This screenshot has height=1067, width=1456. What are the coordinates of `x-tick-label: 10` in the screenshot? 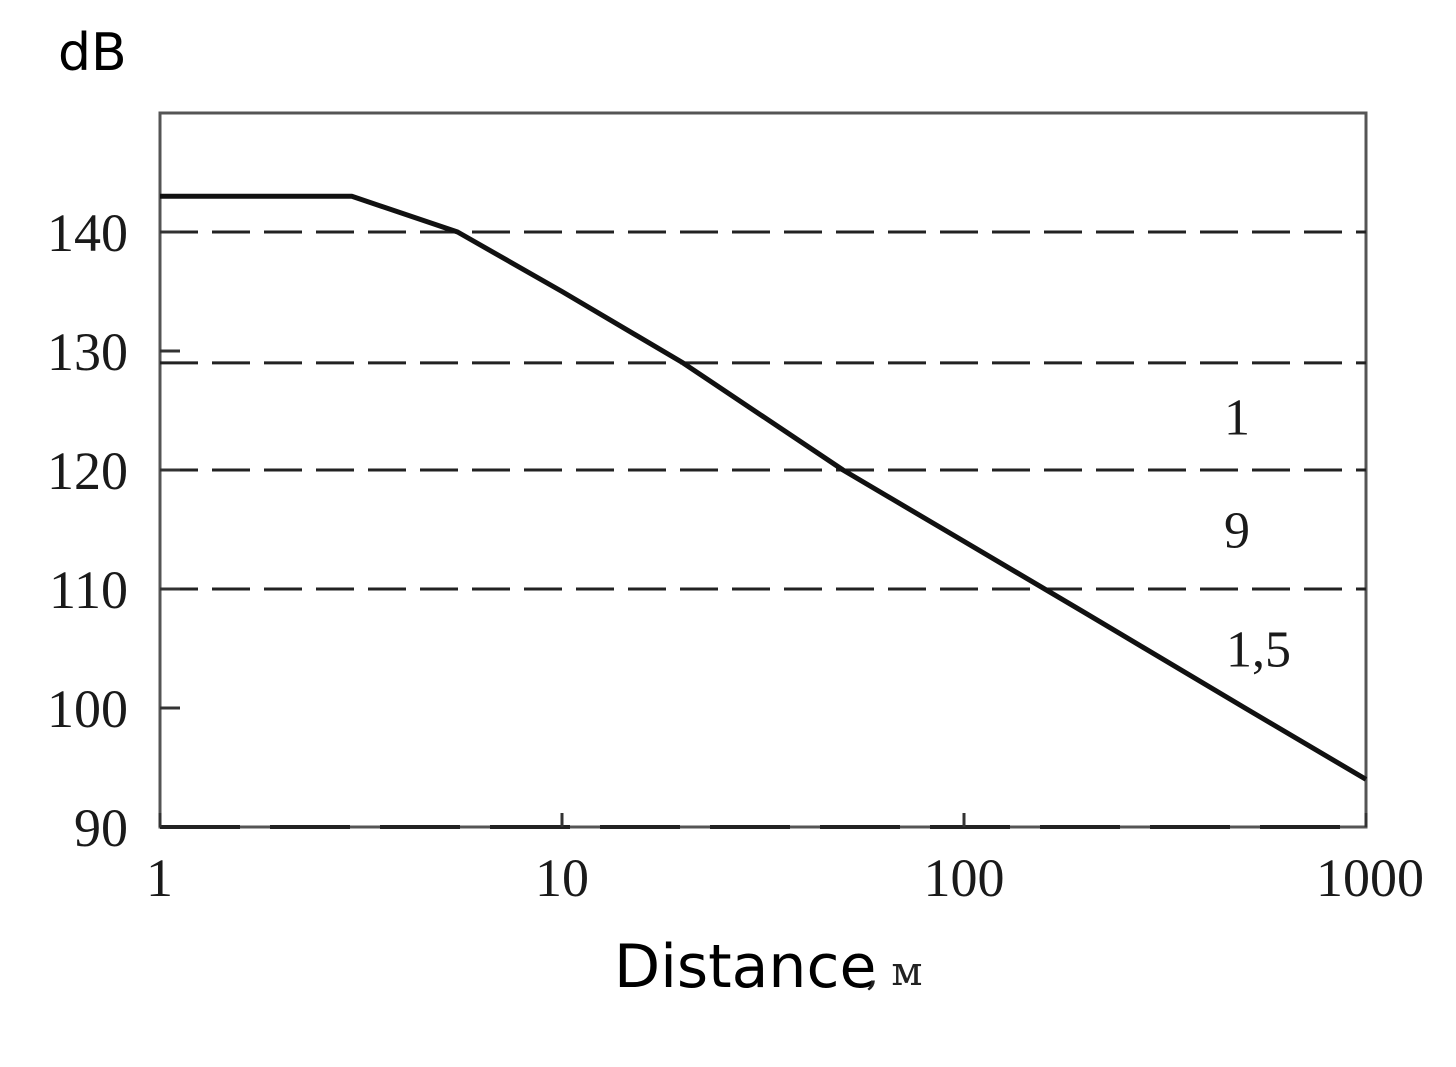 It's located at (562, 878).